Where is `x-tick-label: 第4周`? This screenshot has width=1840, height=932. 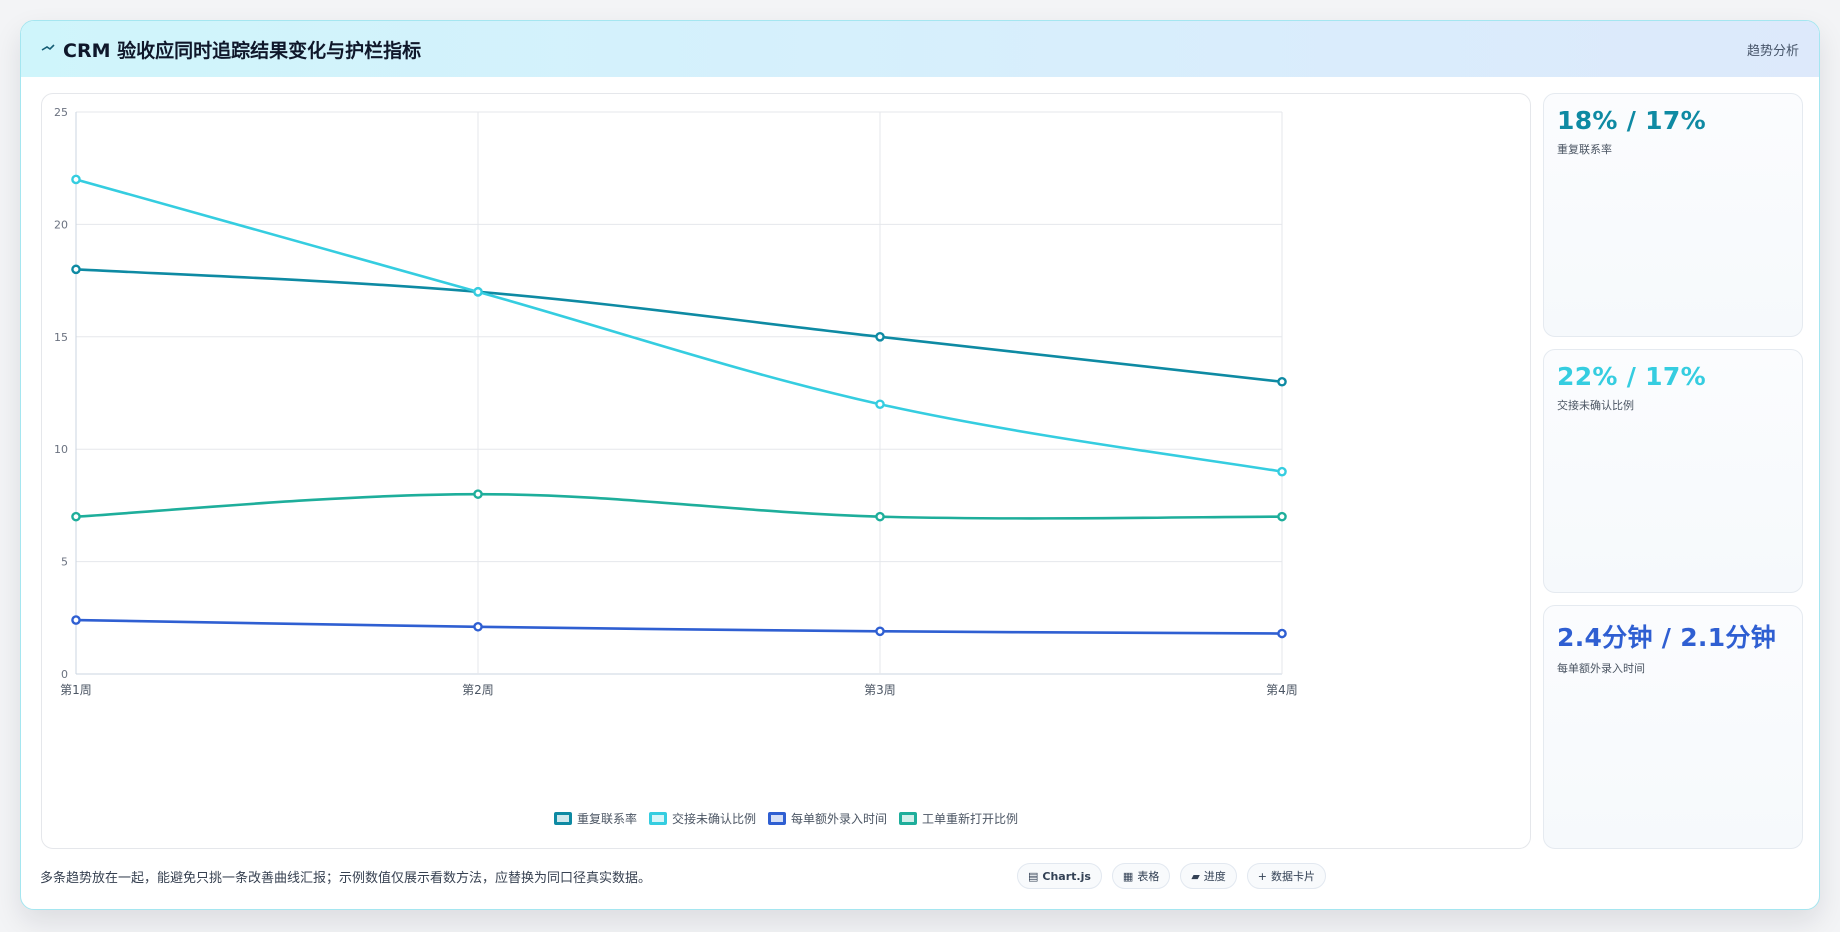 x-tick-label: 第4周 is located at coordinates (1282, 690).